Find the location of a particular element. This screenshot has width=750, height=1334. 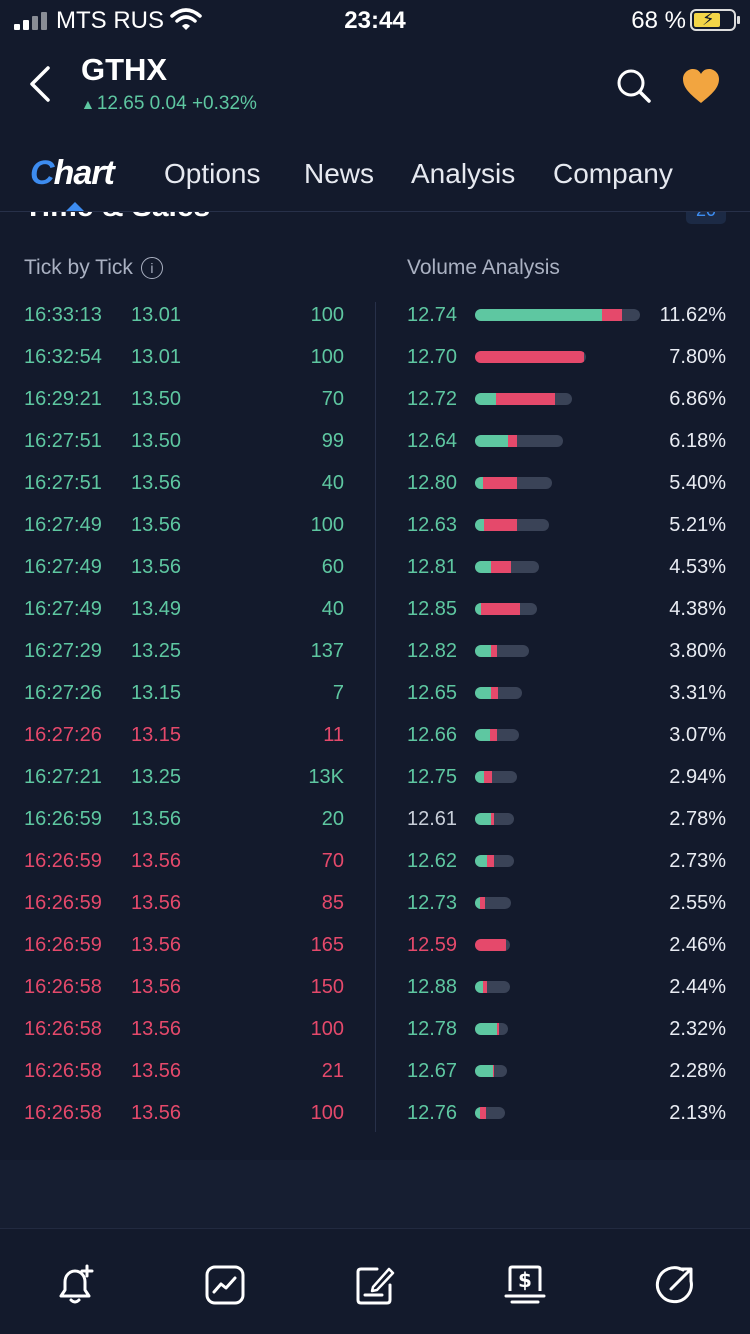

search-icon is located at coordinates (634, 86).